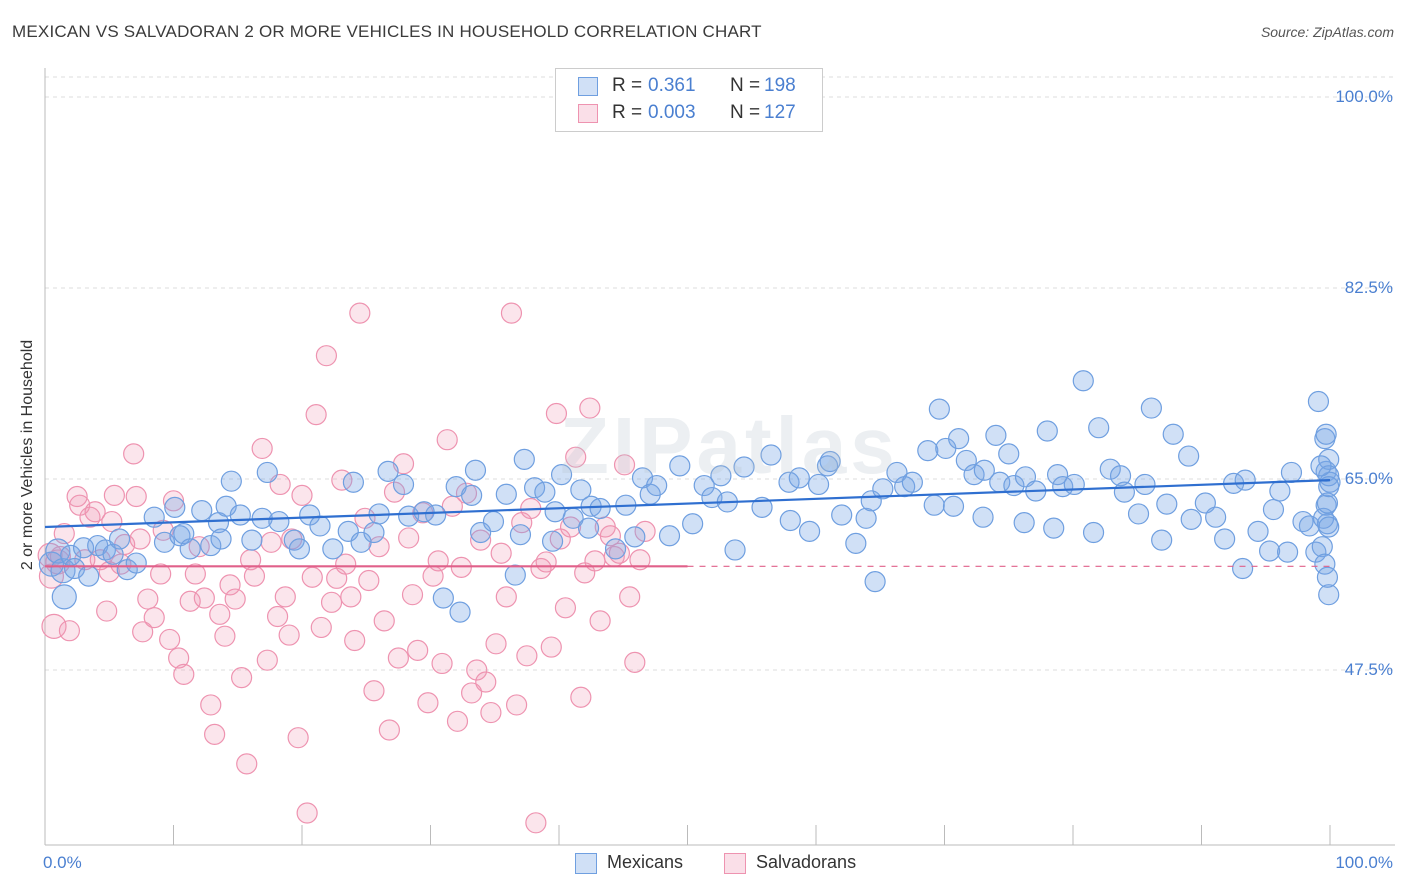  What do you see at coordinates (689, 100) in the screenshot?
I see `stats-legend: R = 0.361 N = 198 R = 0.003 N = 127` at bounding box center [689, 100].